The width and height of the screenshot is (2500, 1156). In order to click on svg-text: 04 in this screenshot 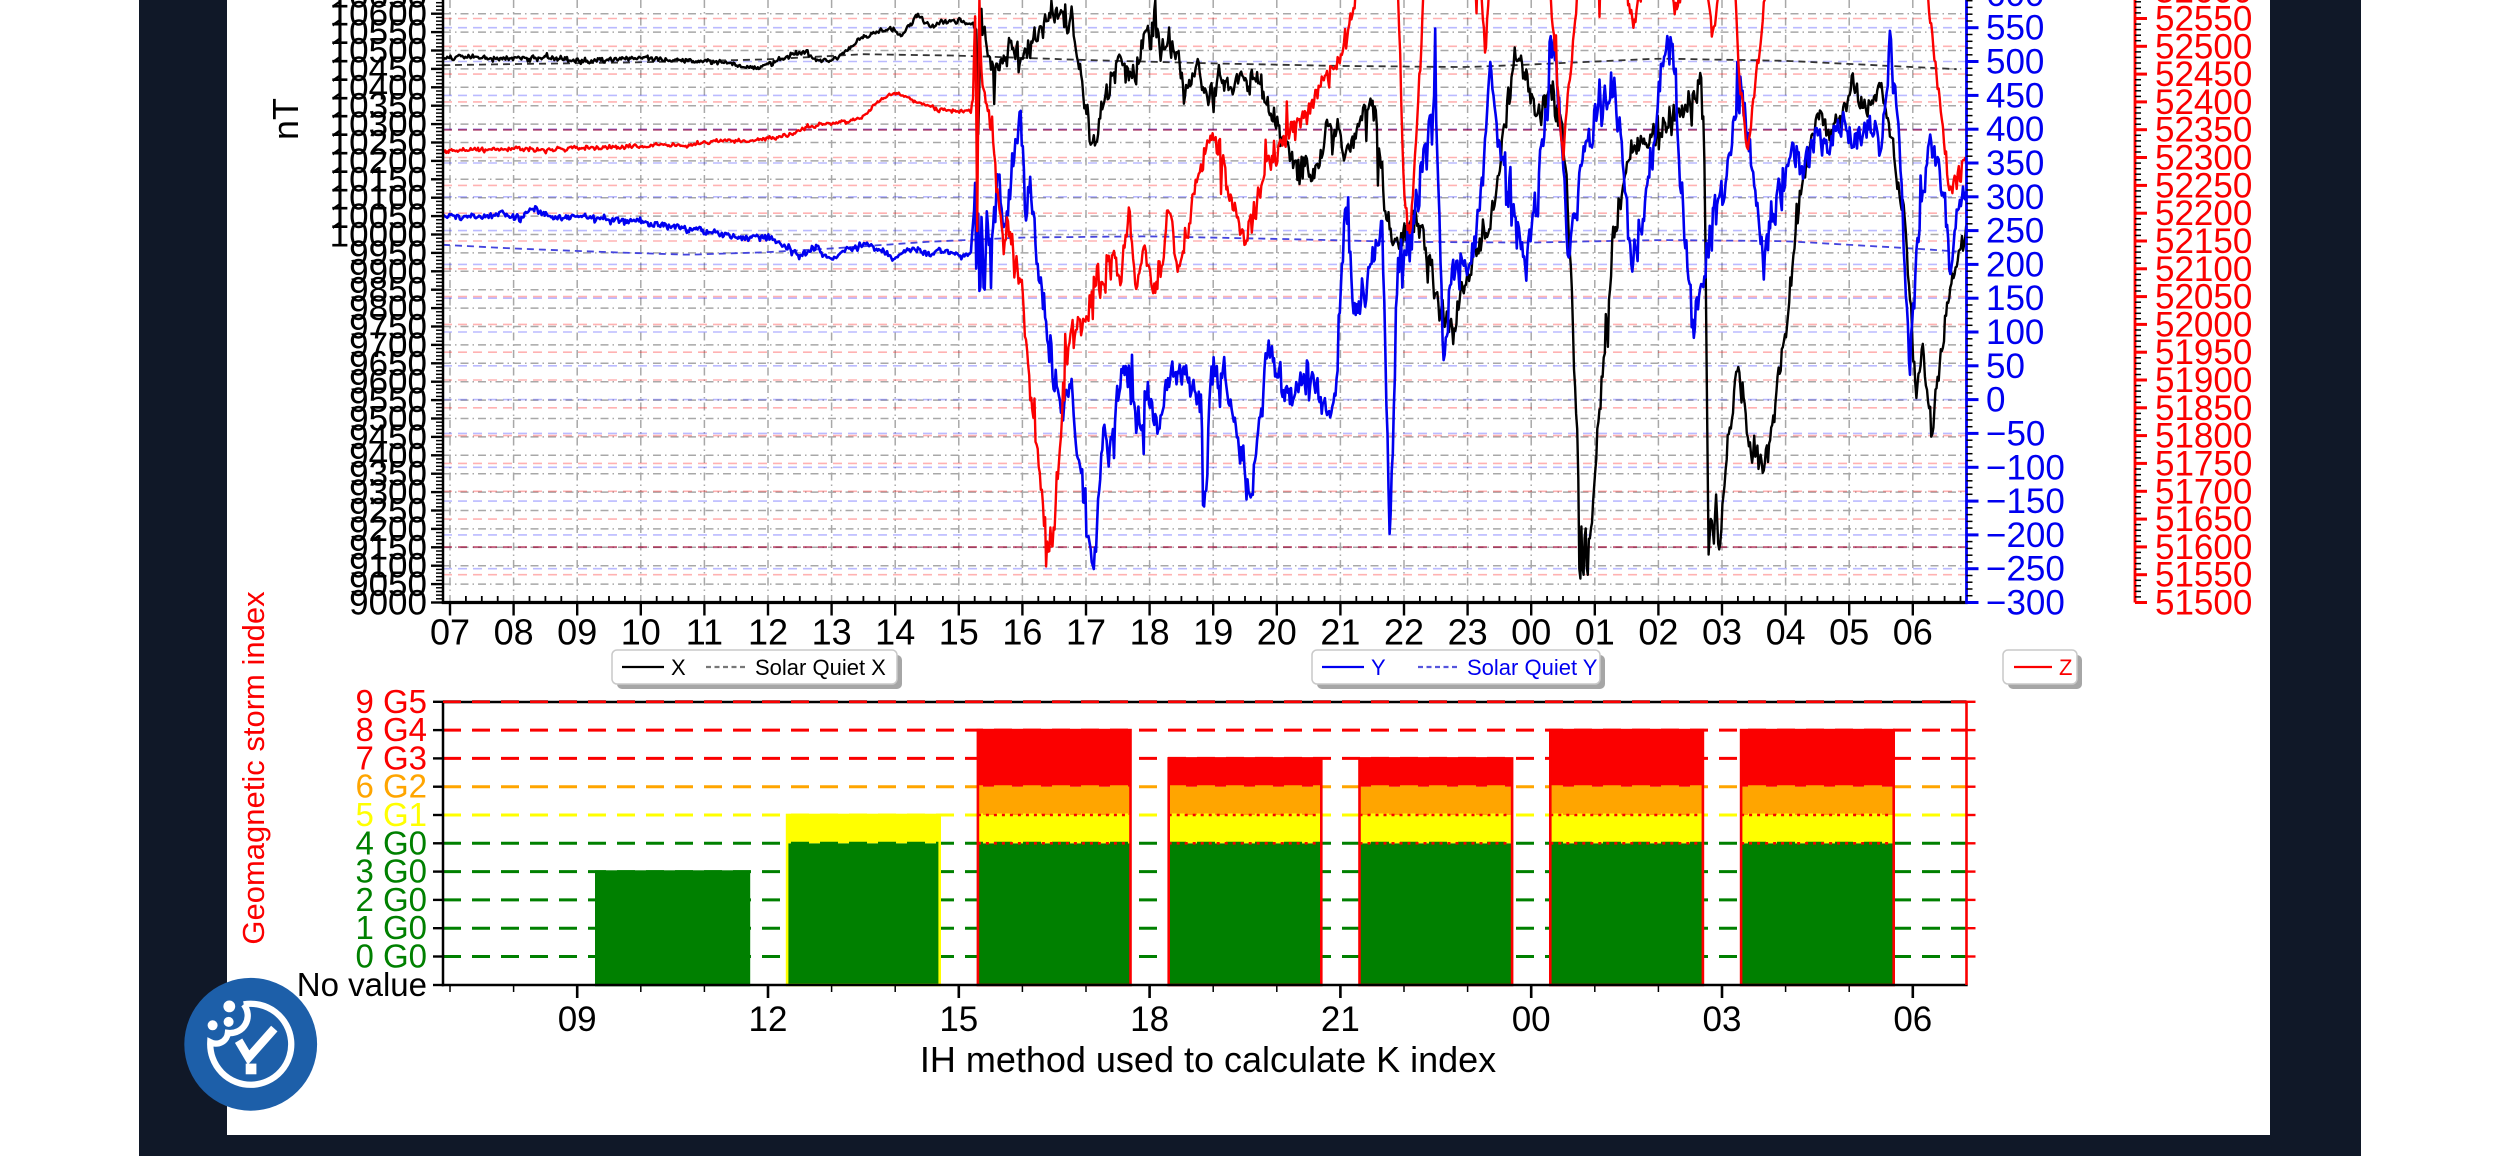, I will do `click(1786, 632)`.